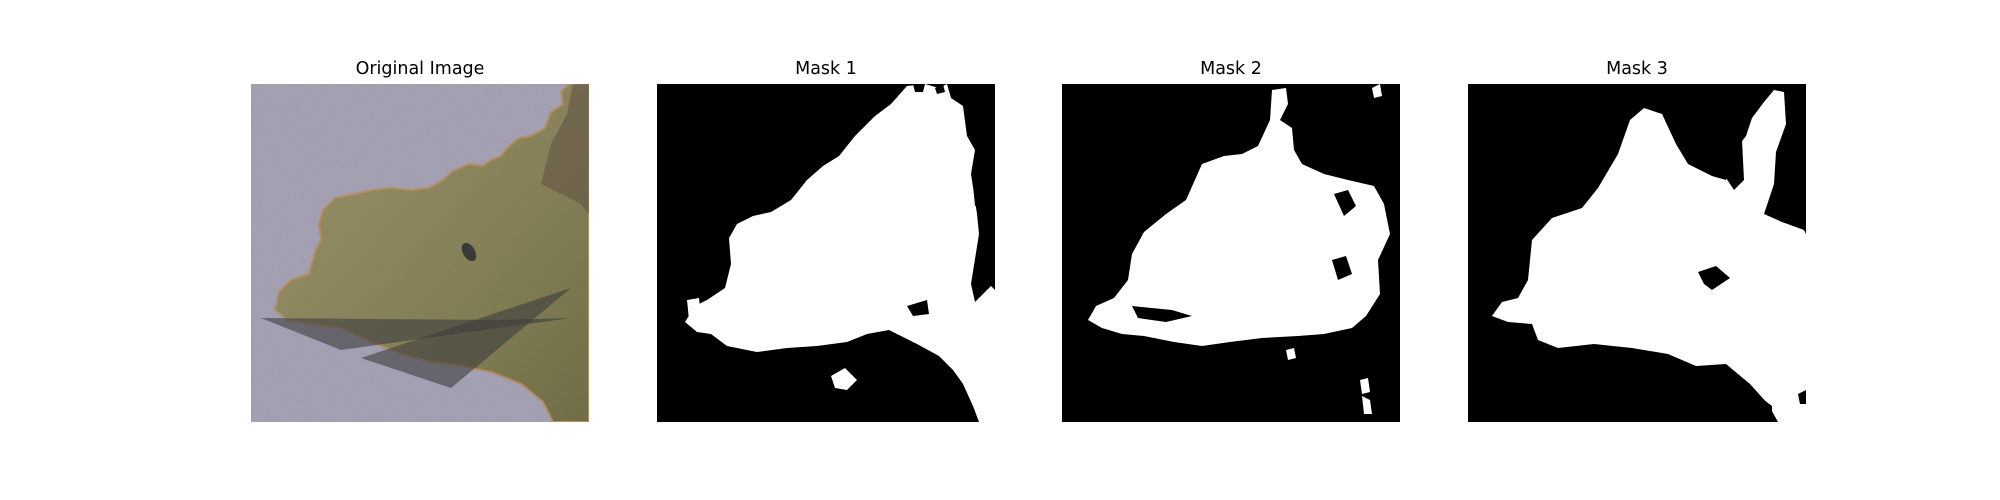 Image resolution: width=2000 pixels, height=500 pixels. Describe the element at coordinates (1231, 253) in the screenshot. I see `mask-2-image` at that location.